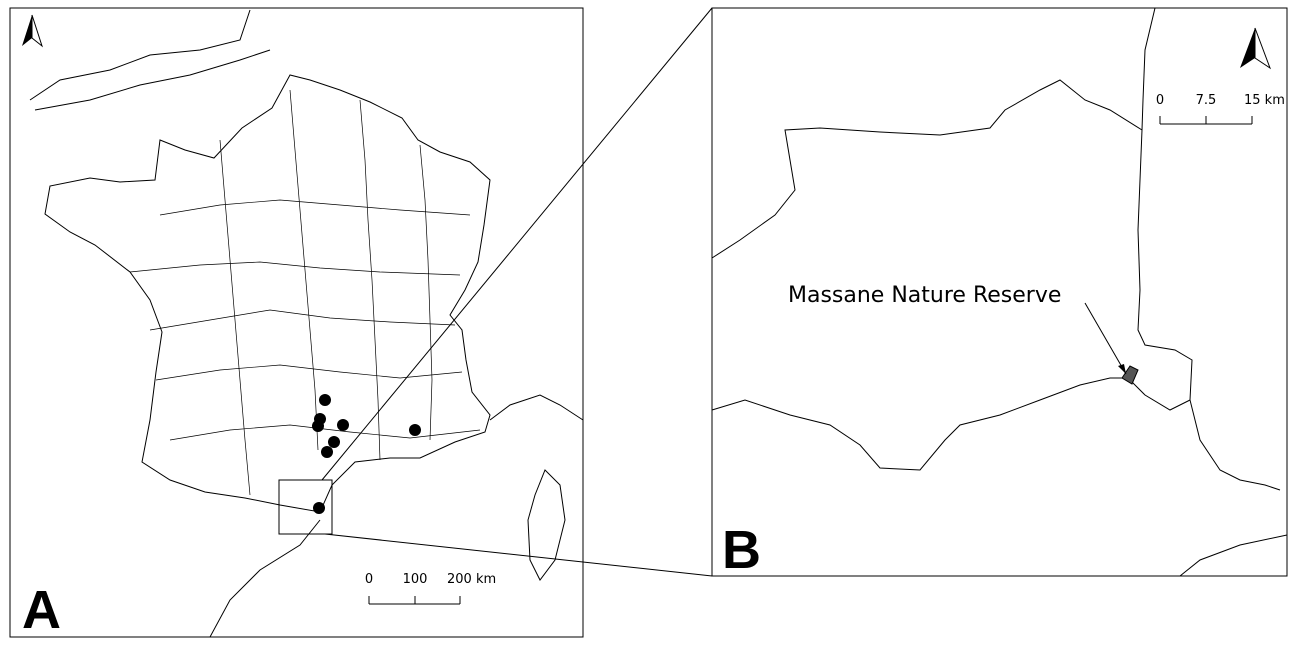 This screenshot has height=650, width=1296. Describe the element at coordinates (1233, 555) in the screenshot. I see `coast-south` at that location.